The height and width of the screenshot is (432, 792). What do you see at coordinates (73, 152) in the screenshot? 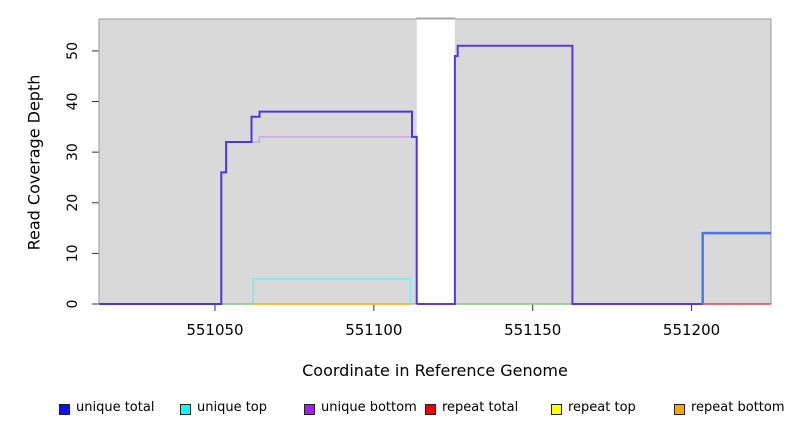
I see `y-tick-label: 30` at bounding box center [73, 152].